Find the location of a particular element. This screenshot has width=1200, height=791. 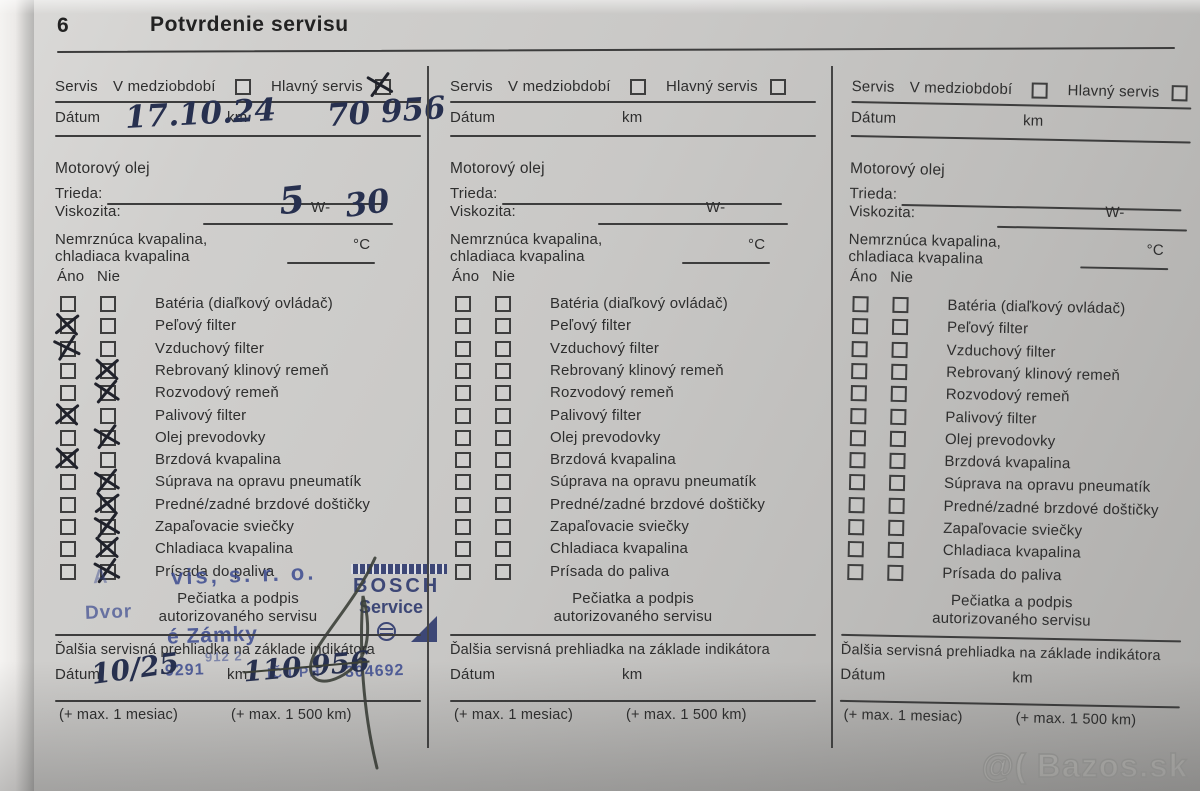

bosch-service-stamp: BOSCH Service is located at coordinates (399, 612).